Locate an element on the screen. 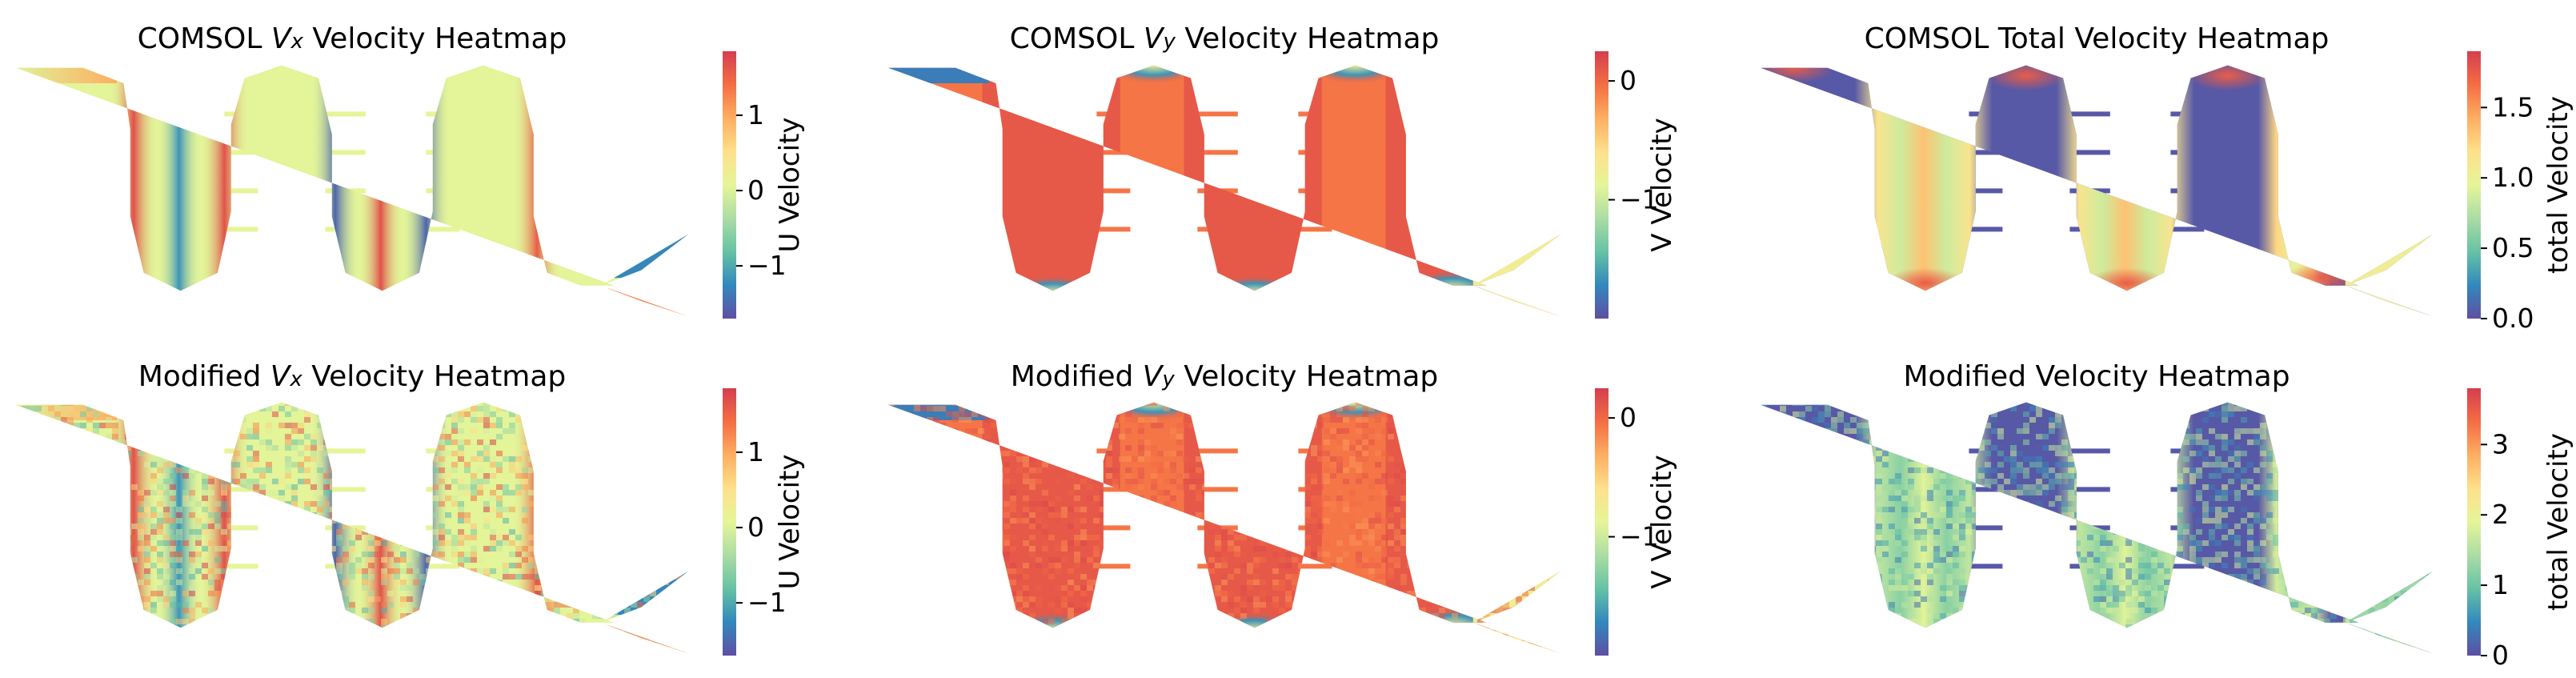  colorbar-tick-label: 1.5 is located at coordinates (2513, 106).